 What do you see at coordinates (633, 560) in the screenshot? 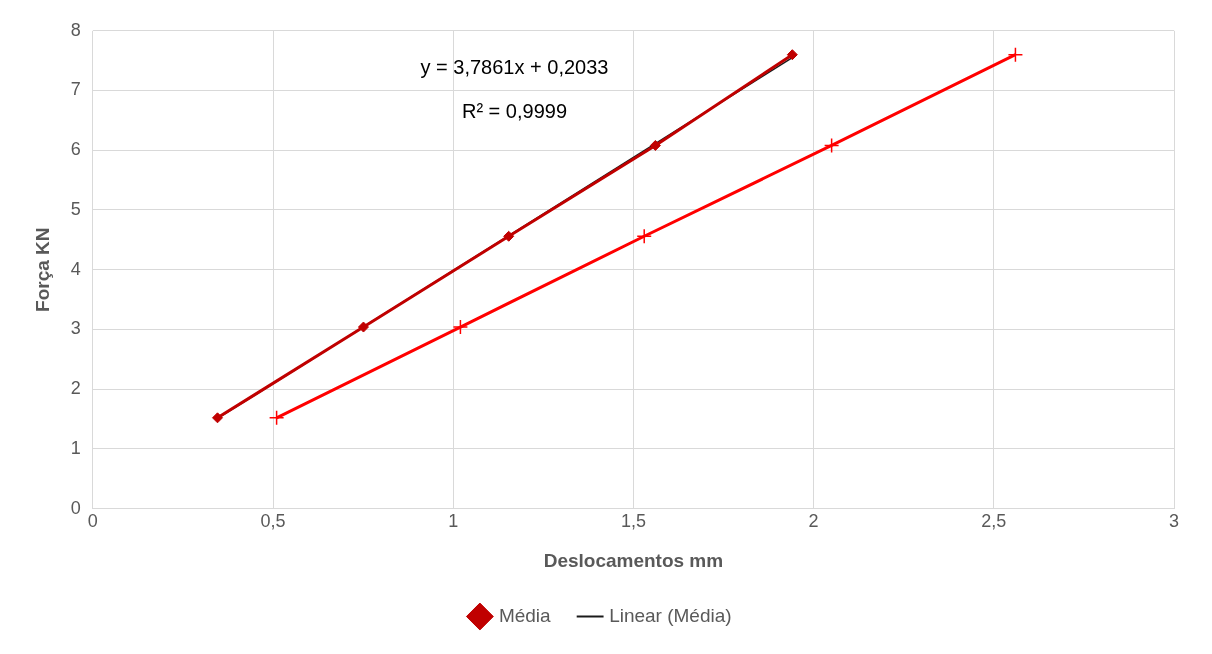
I see `x-axis-title: Deslocamentos mm` at bounding box center [633, 560].